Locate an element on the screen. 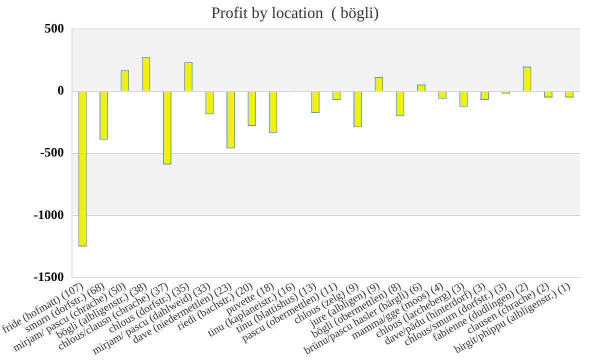  chart-title: Profit by location ( bögli) is located at coordinates (295, 13).